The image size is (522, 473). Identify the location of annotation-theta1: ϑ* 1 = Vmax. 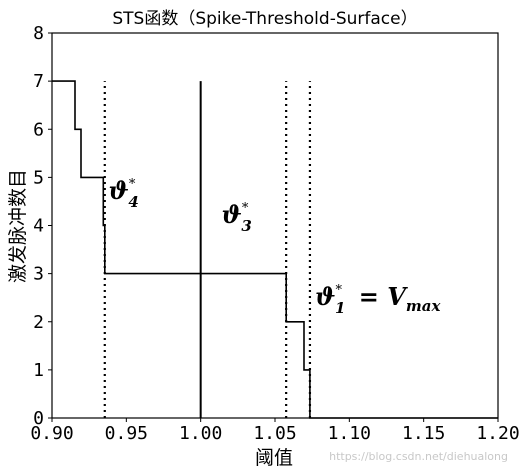
(378, 299).